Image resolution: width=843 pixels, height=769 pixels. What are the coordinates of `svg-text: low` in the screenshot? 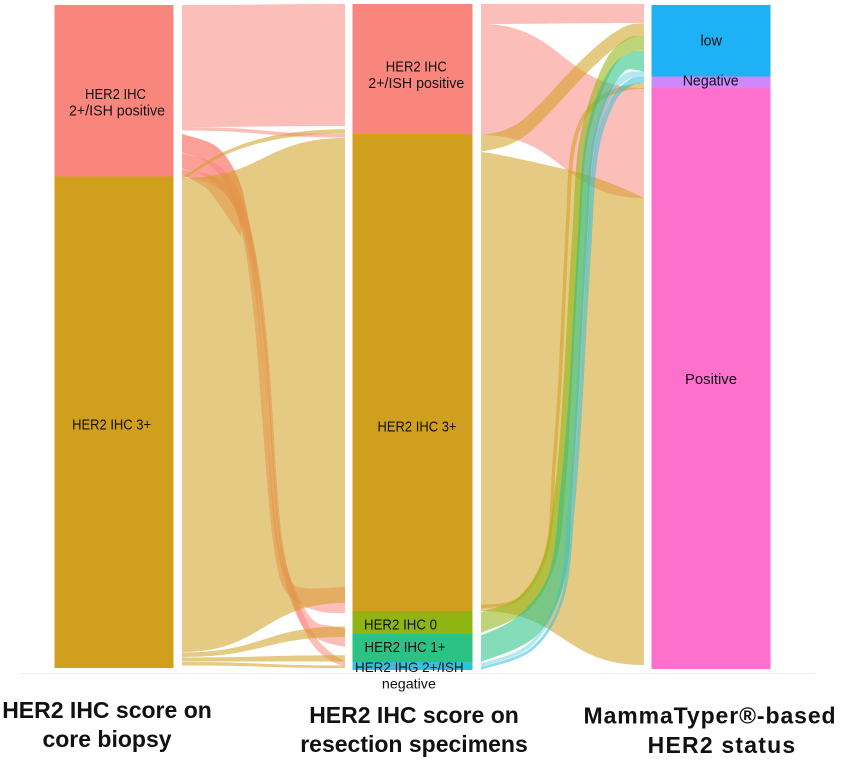 It's located at (711, 40).